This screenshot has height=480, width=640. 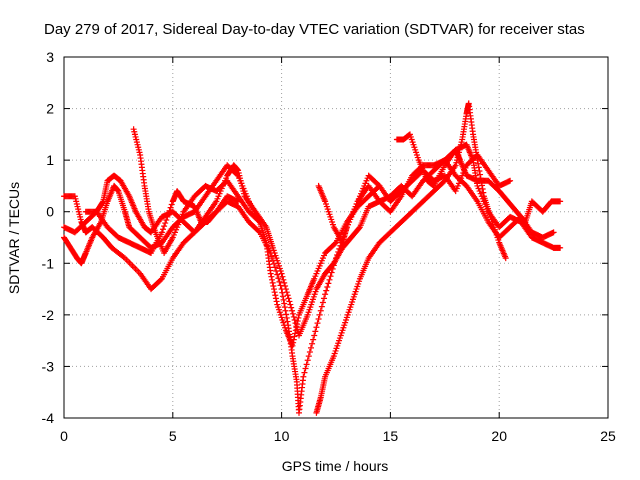 I want to click on x-tick-label: 25, so click(x=608, y=436).